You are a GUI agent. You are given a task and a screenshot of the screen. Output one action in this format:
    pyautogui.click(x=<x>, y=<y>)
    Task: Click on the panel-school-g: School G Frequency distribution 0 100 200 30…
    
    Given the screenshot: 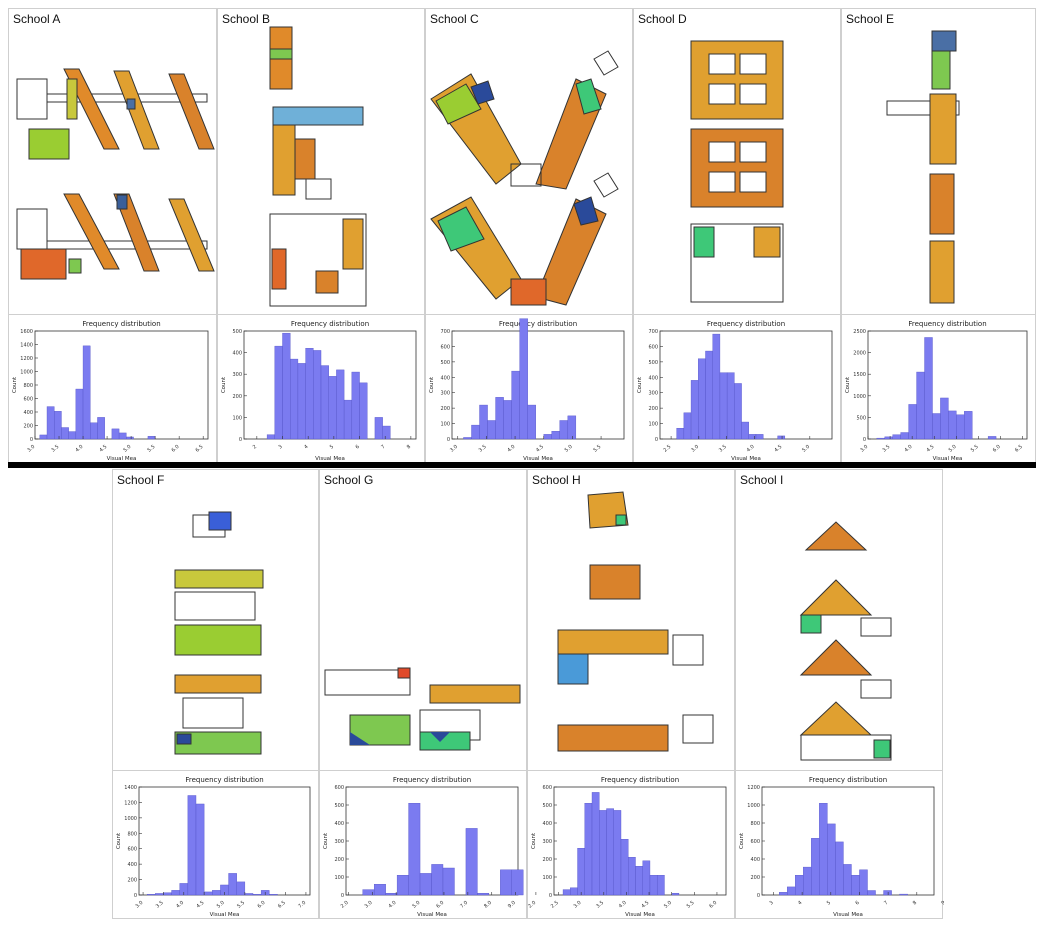 What is the action you would take?
    pyautogui.click(x=423, y=694)
    